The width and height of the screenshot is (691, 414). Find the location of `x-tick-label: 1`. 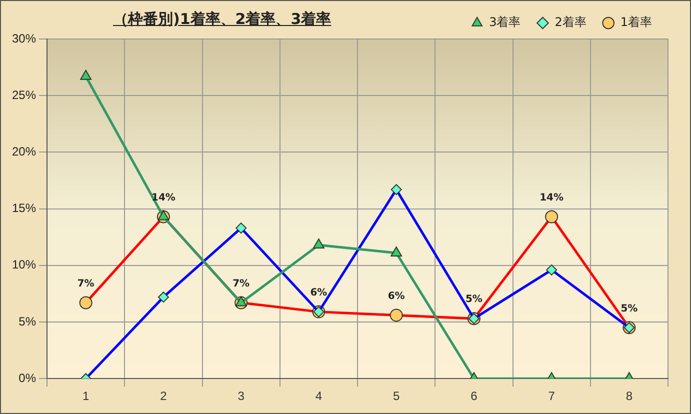

x-tick-label: 1 is located at coordinates (86, 396).